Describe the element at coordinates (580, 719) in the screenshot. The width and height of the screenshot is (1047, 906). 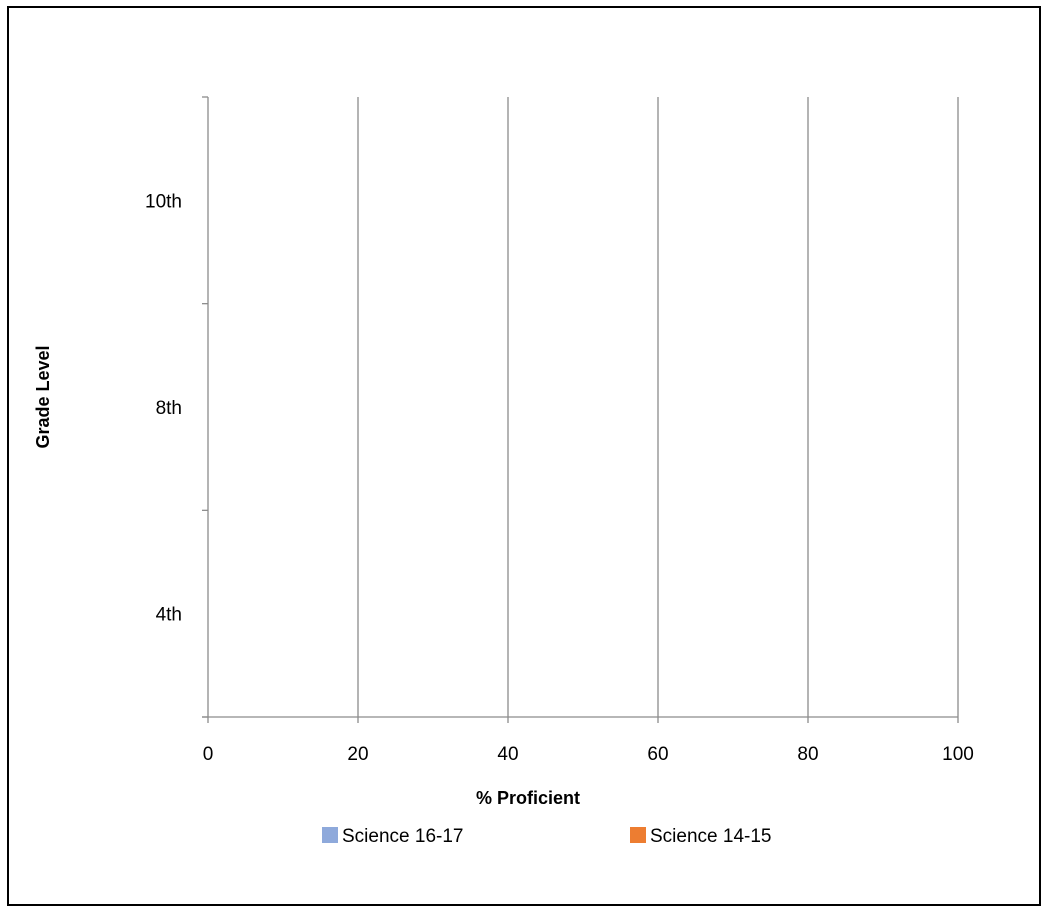
I see `x-axis` at that location.